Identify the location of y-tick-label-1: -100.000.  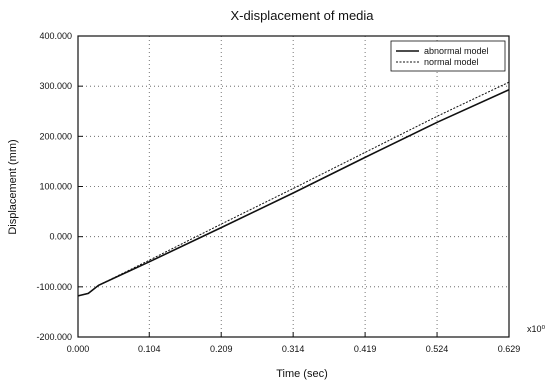
(54, 287).